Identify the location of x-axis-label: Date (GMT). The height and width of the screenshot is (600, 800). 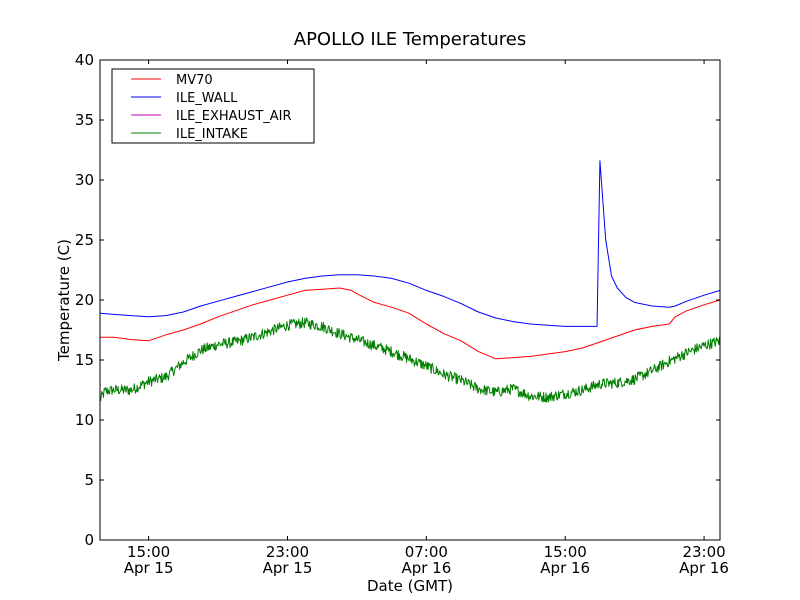
(410, 586).